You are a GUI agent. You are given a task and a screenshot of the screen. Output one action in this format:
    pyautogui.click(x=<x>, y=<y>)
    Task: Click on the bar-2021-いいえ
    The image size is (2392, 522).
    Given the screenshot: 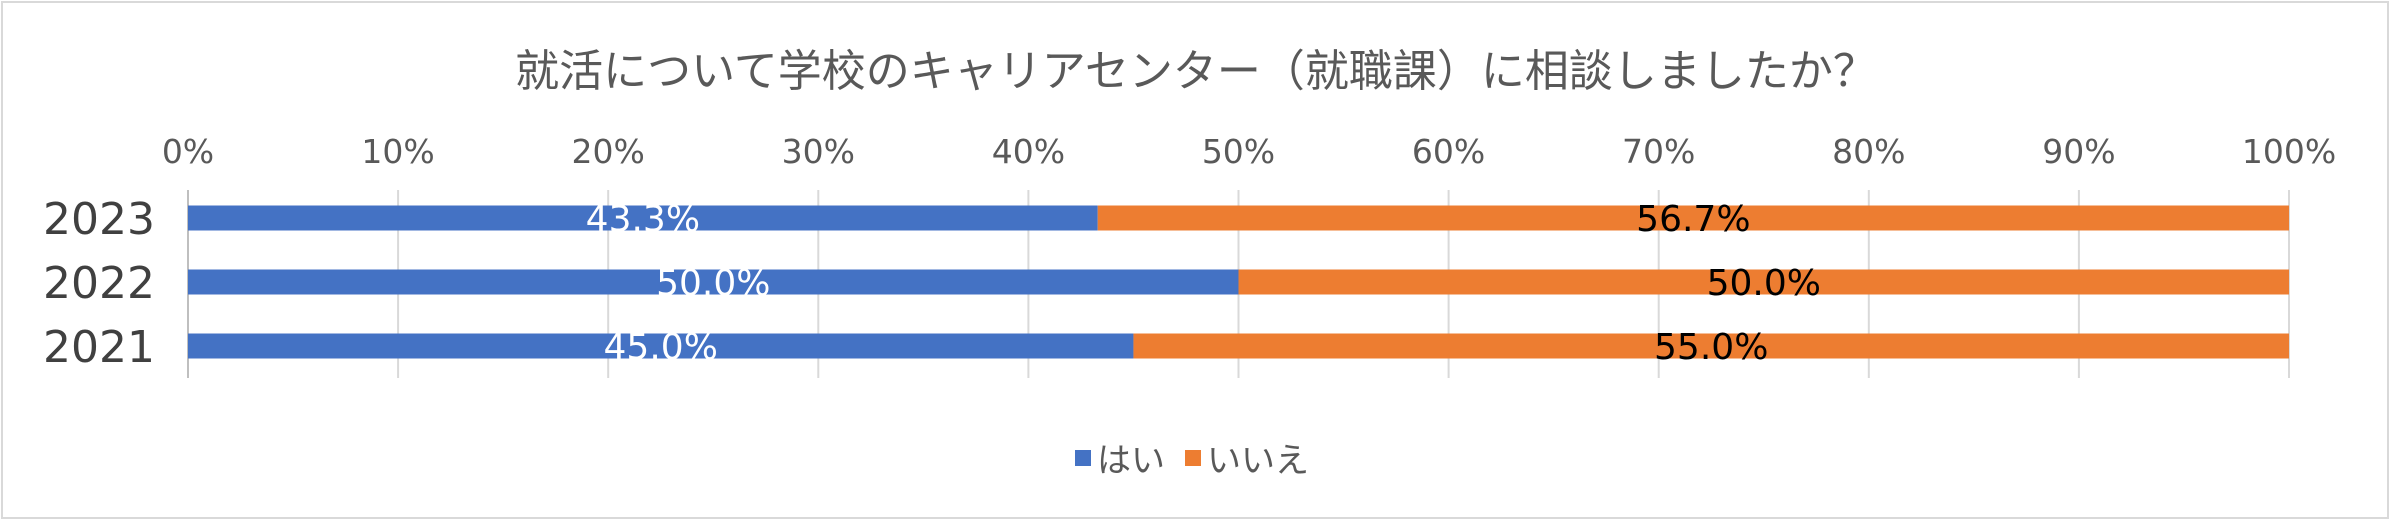 What is the action you would take?
    pyautogui.click(x=1711, y=346)
    